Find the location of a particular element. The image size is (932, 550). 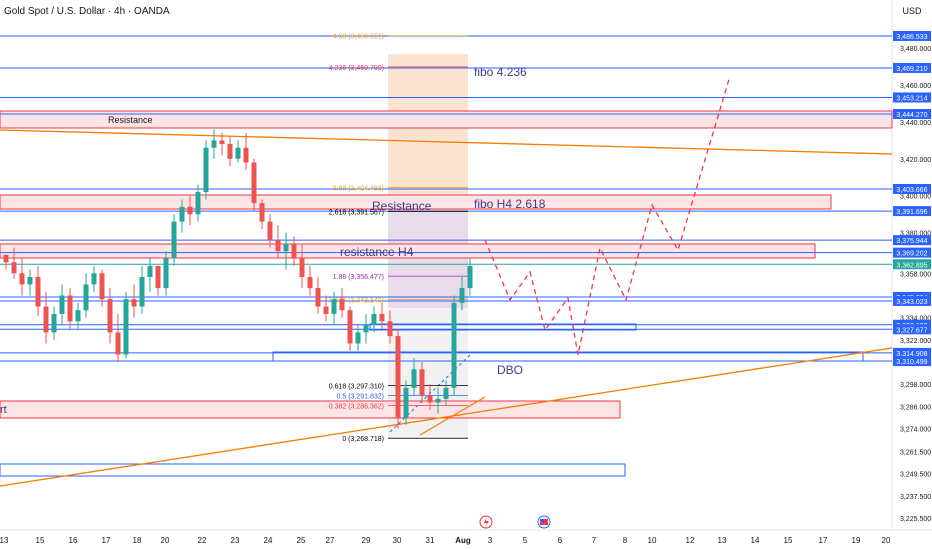

support-zone is located at coordinates (310, 409).